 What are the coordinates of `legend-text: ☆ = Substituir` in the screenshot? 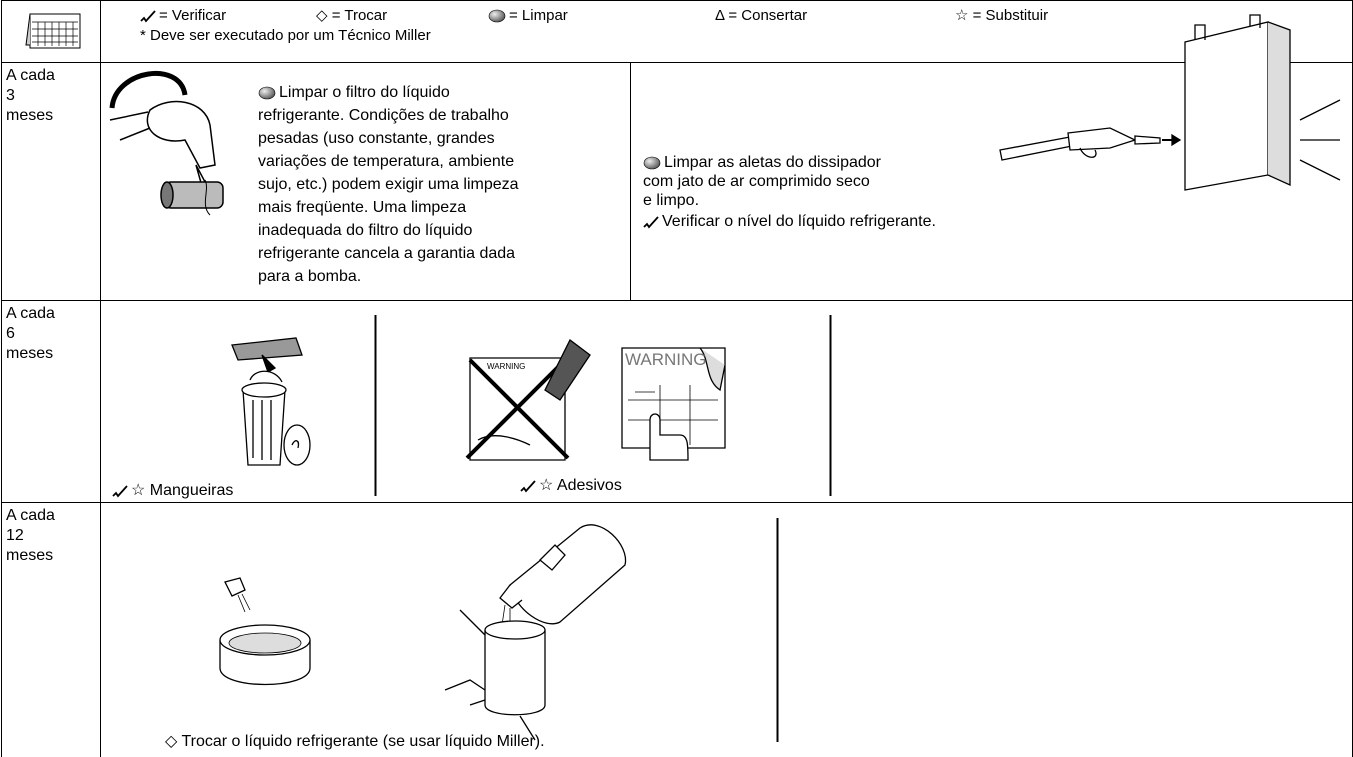 It's located at (1002, 15).